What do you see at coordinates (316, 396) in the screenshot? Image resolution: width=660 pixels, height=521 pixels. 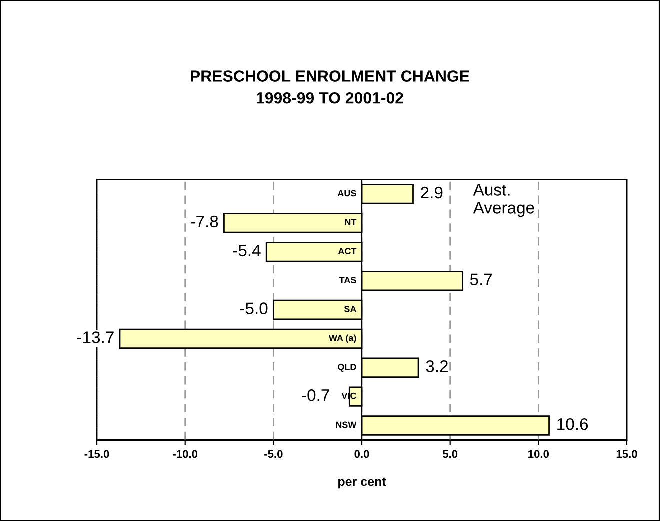 I see `data-label: -0.7` at bounding box center [316, 396].